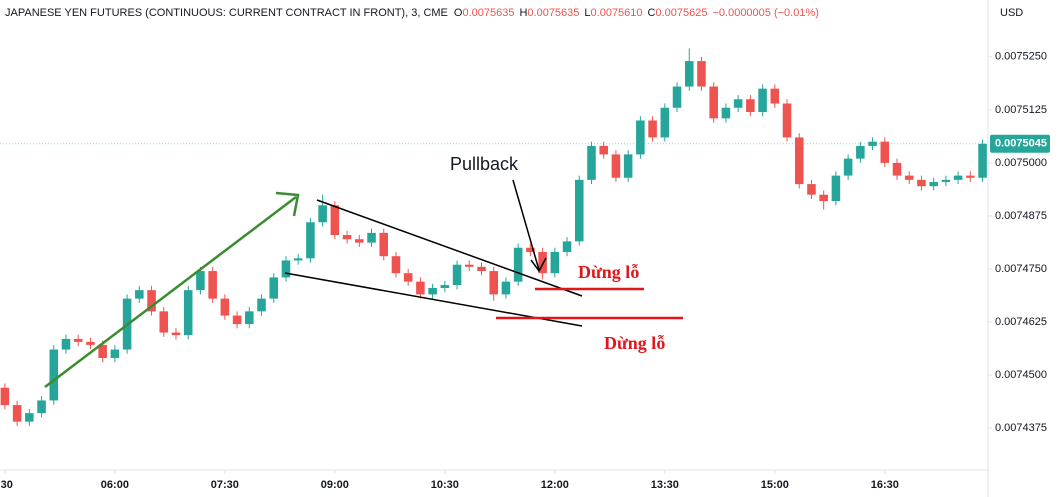 The width and height of the screenshot is (1059, 497). What do you see at coordinates (1011, 13) in the screenshot?
I see `y-unit: USD` at bounding box center [1011, 13].